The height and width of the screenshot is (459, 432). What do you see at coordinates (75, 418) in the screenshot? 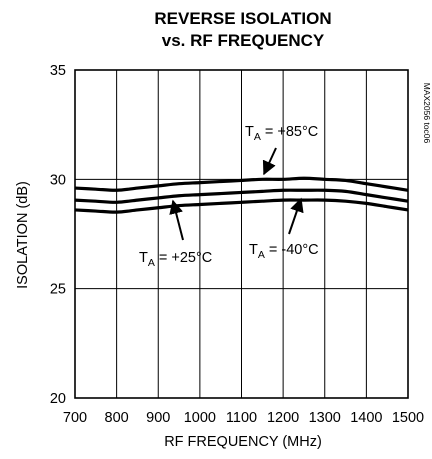
I see `x-tick-label: 700` at bounding box center [75, 418].